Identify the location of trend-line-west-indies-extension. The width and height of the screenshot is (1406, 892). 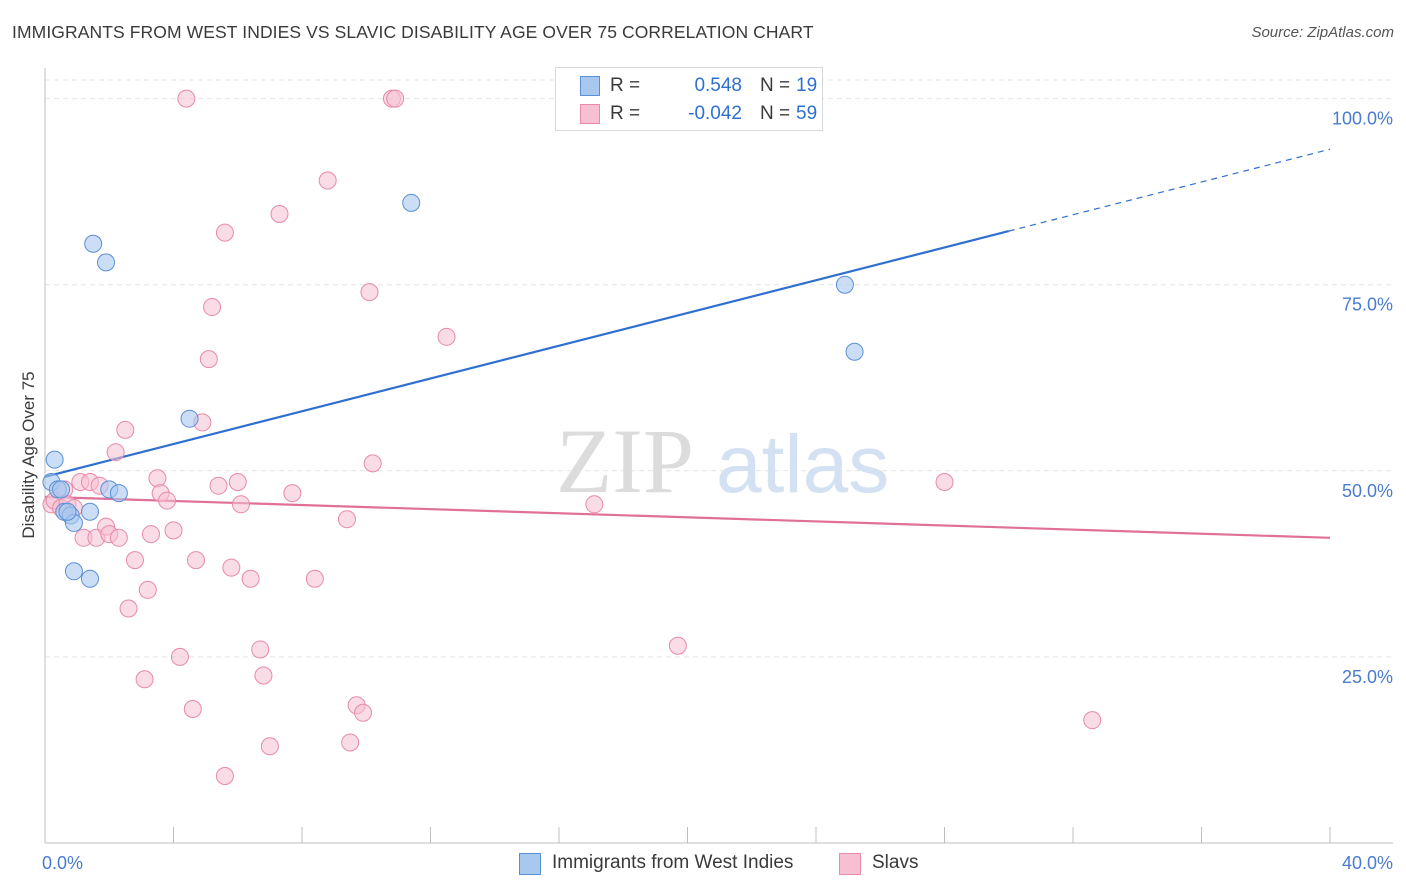
(1169, 190).